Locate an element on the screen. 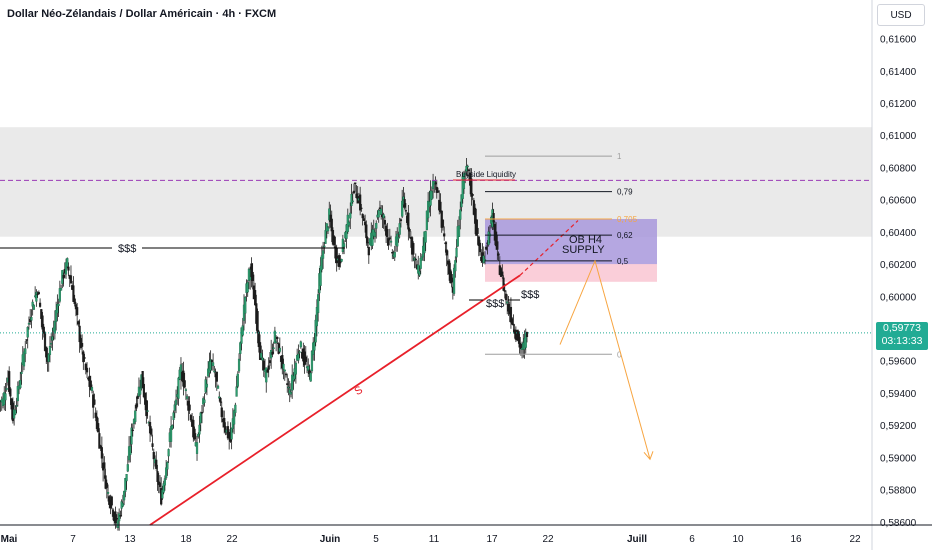  bar-countdown: 03:13:33 is located at coordinates (902, 341).